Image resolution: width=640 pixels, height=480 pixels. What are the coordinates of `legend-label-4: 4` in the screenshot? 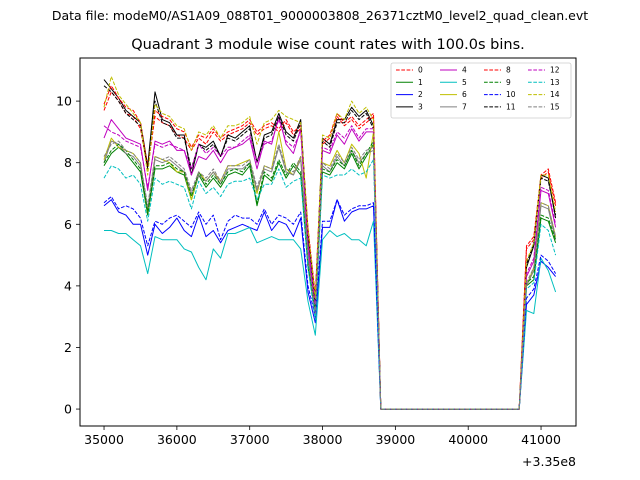 It's located at (464, 70).